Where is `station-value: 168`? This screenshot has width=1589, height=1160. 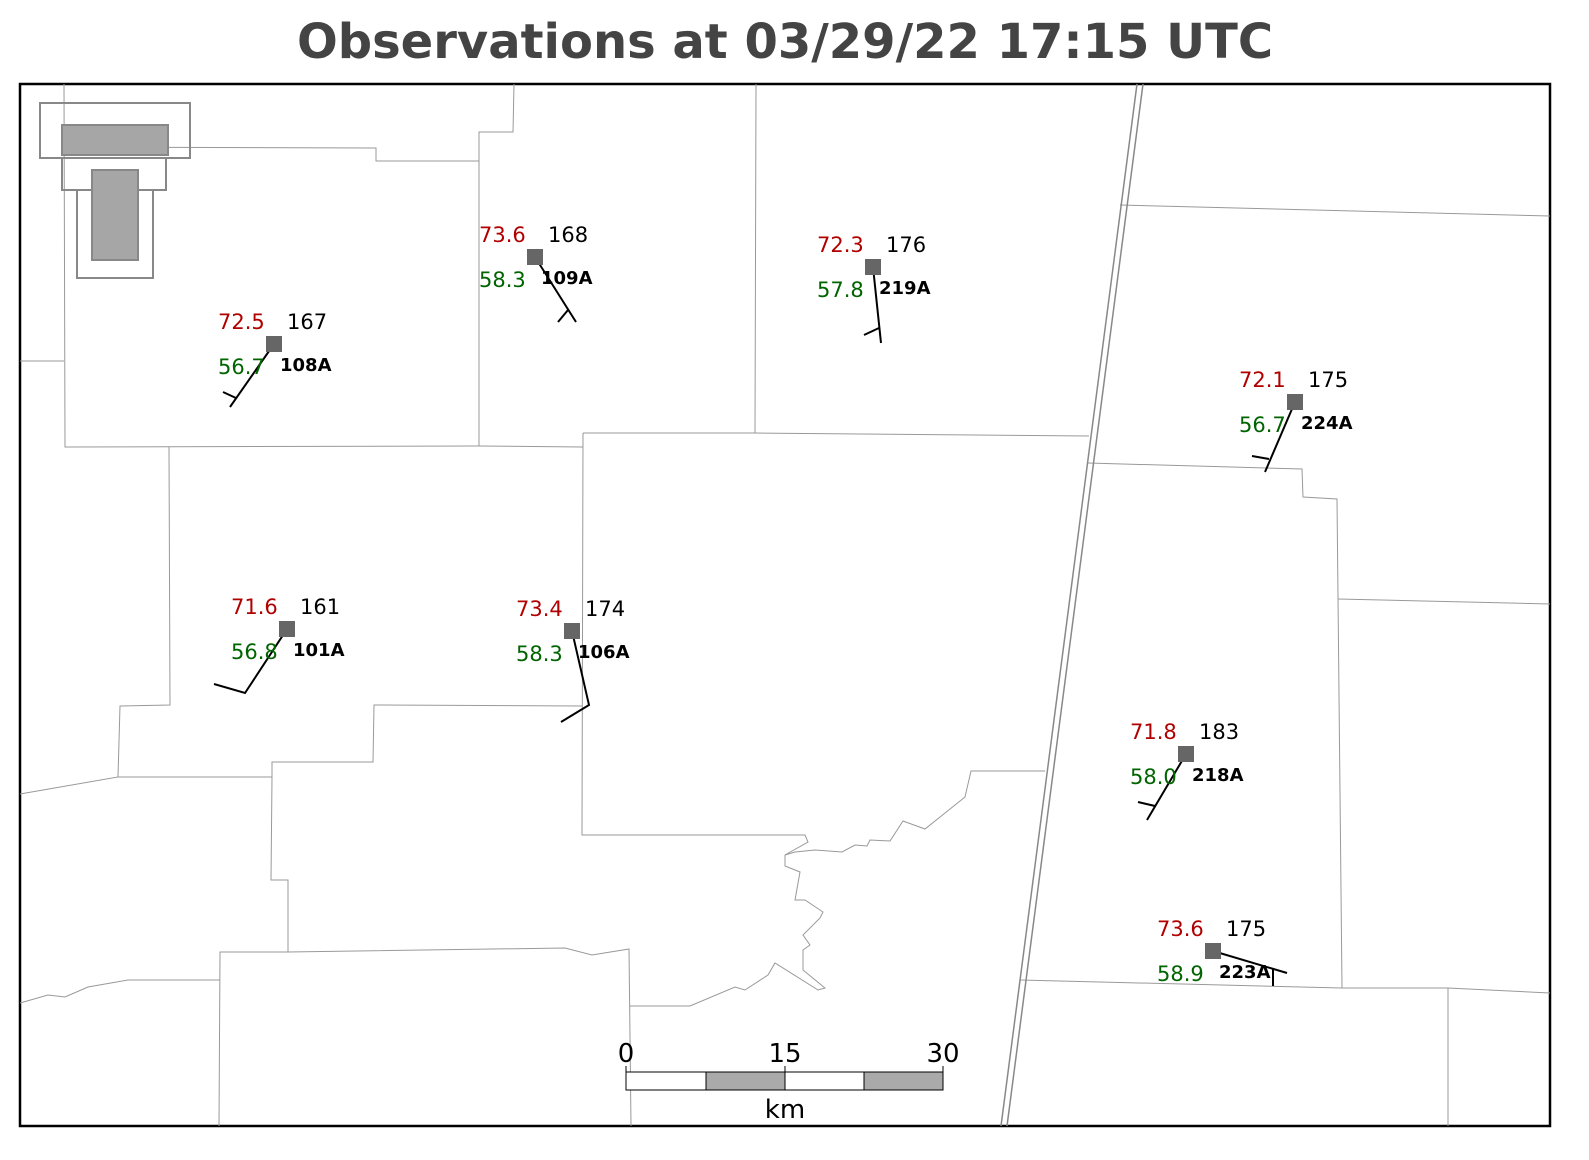
station-value: 168 is located at coordinates (568, 235).